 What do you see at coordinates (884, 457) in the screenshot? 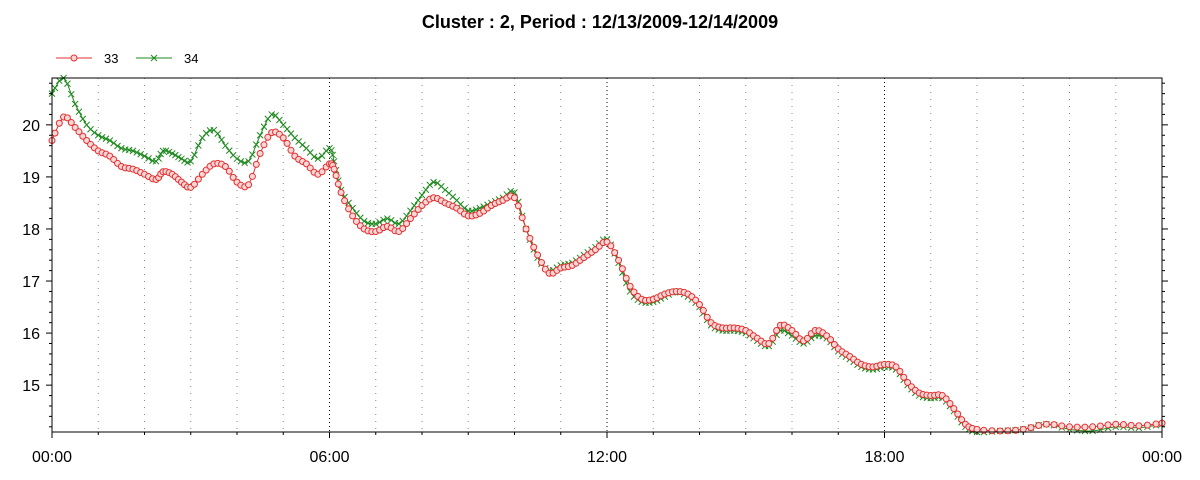
I see `x-tick-label: 18:00` at bounding box center [884, 457].